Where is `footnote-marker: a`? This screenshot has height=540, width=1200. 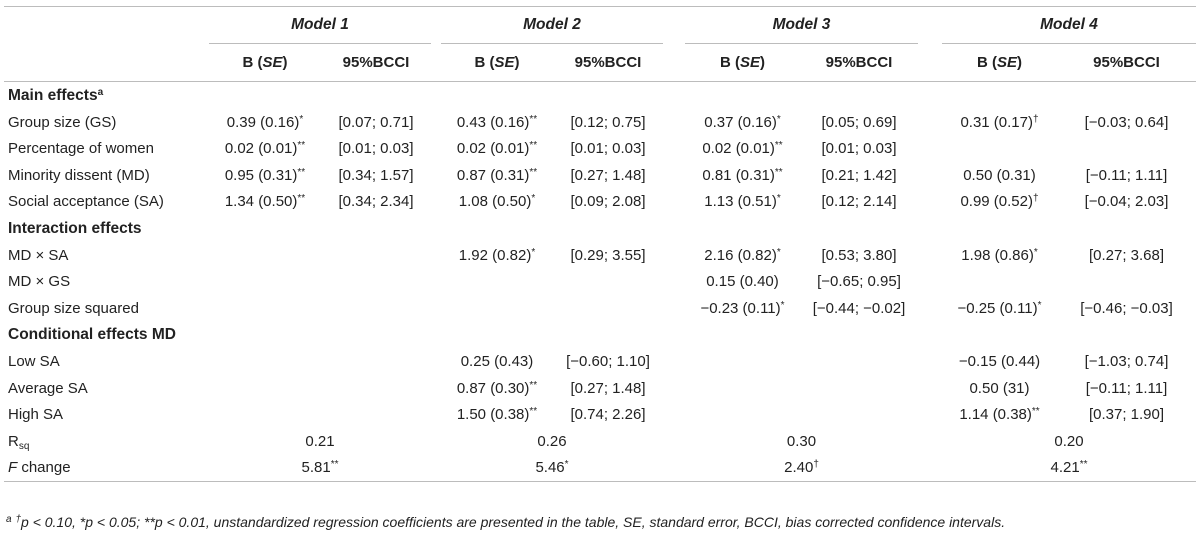 footnote-marker: a is located at coordinates (9, 519).